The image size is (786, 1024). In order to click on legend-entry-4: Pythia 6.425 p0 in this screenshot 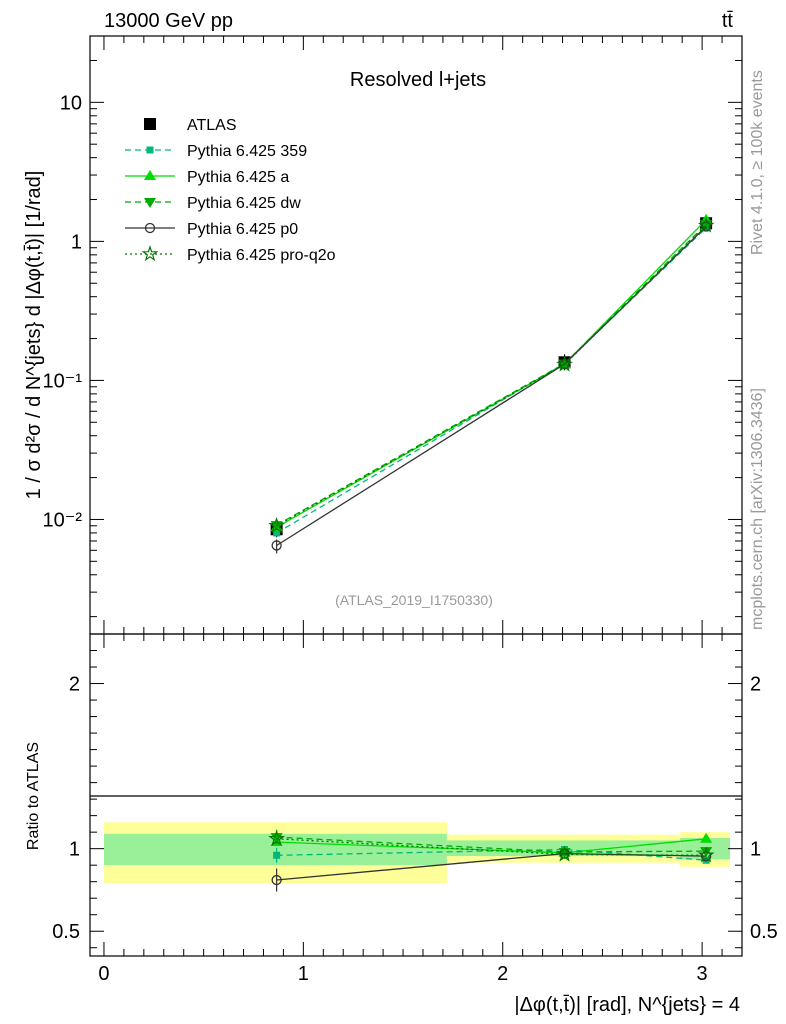, I will do `click(211, 229)`.